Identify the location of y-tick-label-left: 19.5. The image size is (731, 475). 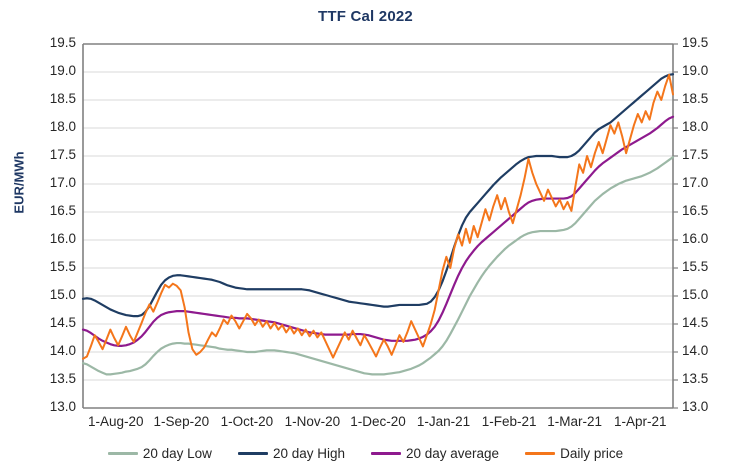
(62, 42).